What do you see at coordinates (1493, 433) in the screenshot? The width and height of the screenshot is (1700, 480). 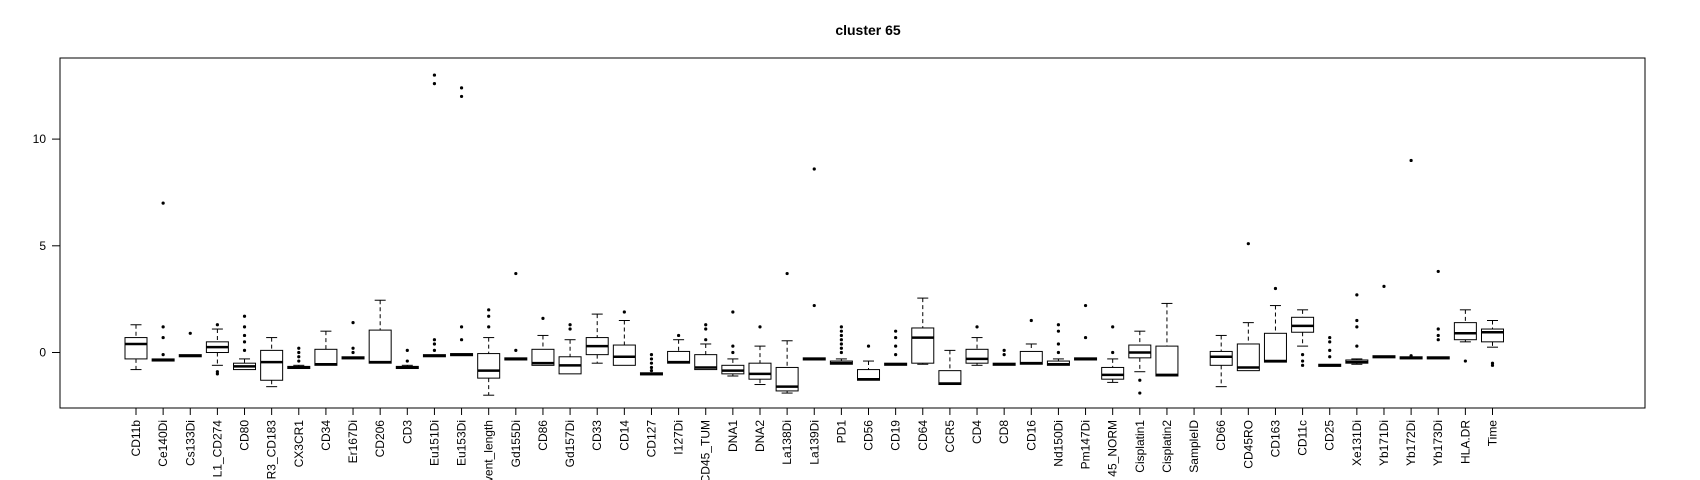 I see `x-tick-label: Time` at bounding box center [1493, 433].